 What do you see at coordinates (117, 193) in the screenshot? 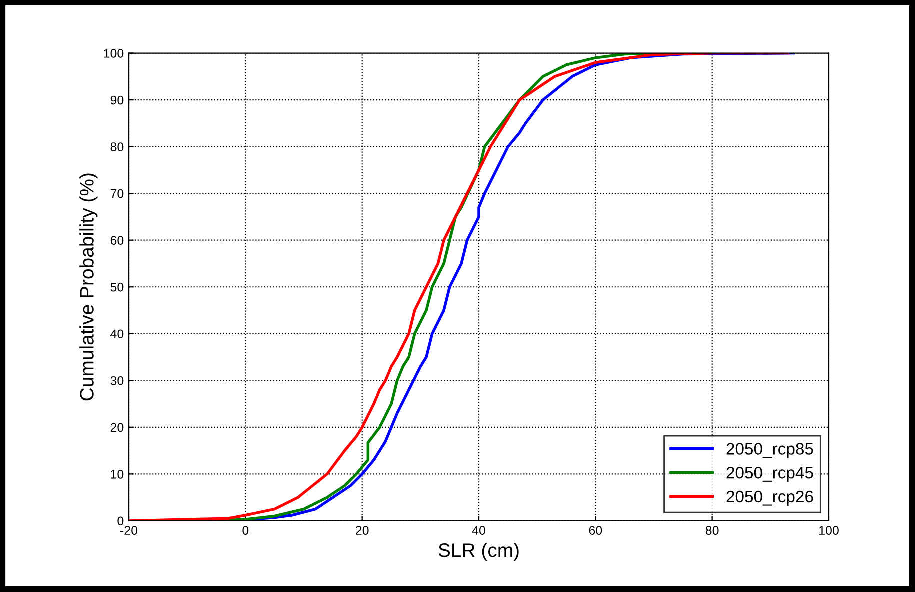
I see `y-tick-label: 70` at bounding box center [117, 193].